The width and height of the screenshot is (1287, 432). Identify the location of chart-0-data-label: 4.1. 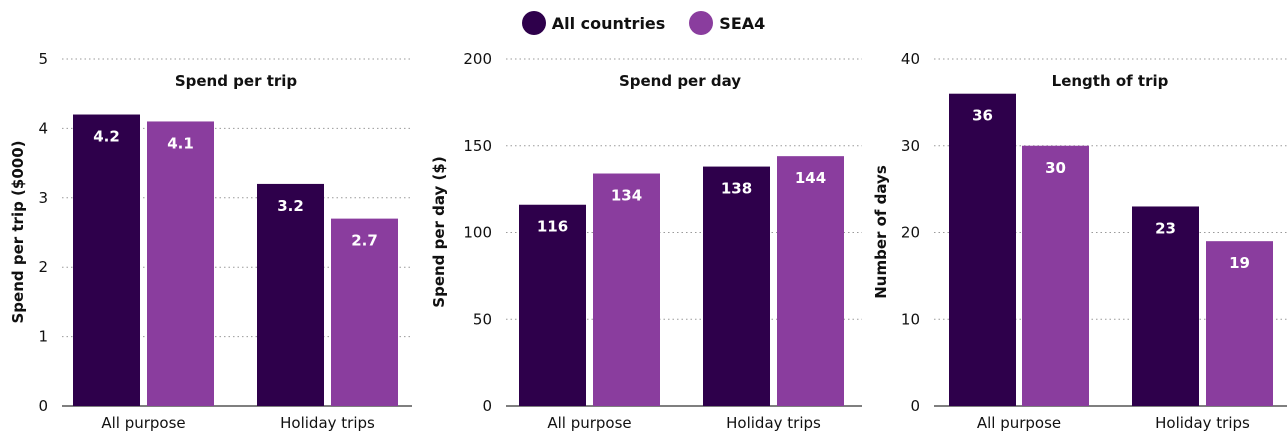
(180, 143).